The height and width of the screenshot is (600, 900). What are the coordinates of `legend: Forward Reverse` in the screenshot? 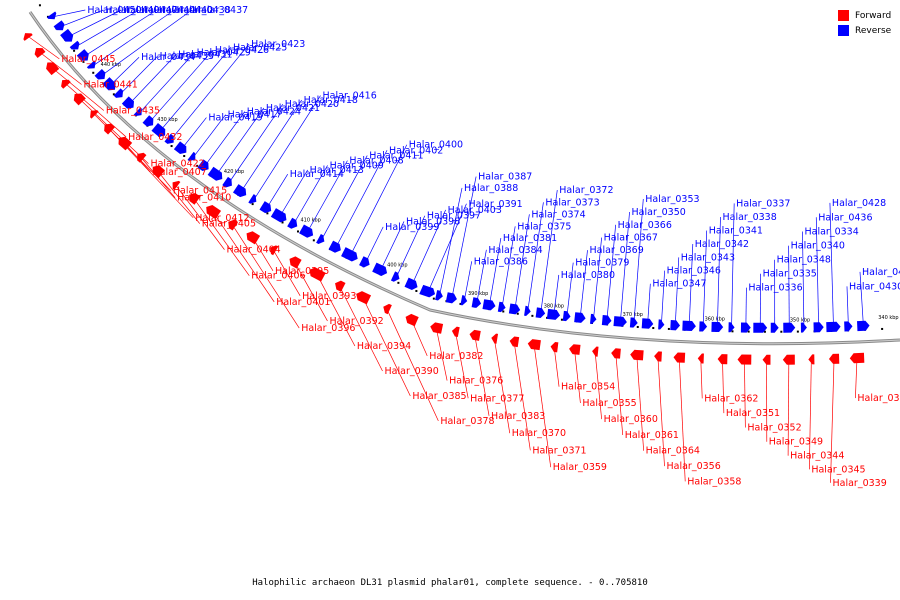 It's located at (864, 23).